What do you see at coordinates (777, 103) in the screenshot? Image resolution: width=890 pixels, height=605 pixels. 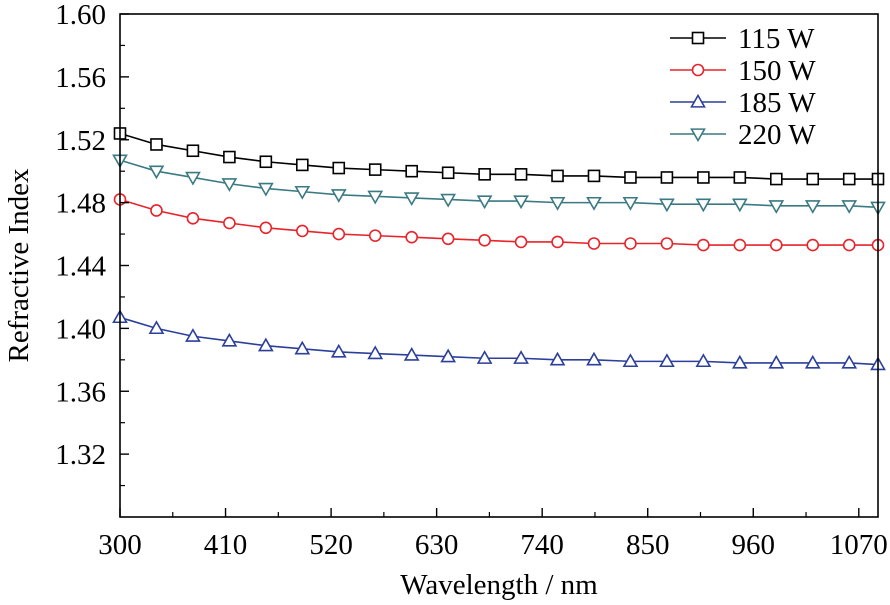 I see `legend-label-185w: 185 W` at bounding box center [777, 103].